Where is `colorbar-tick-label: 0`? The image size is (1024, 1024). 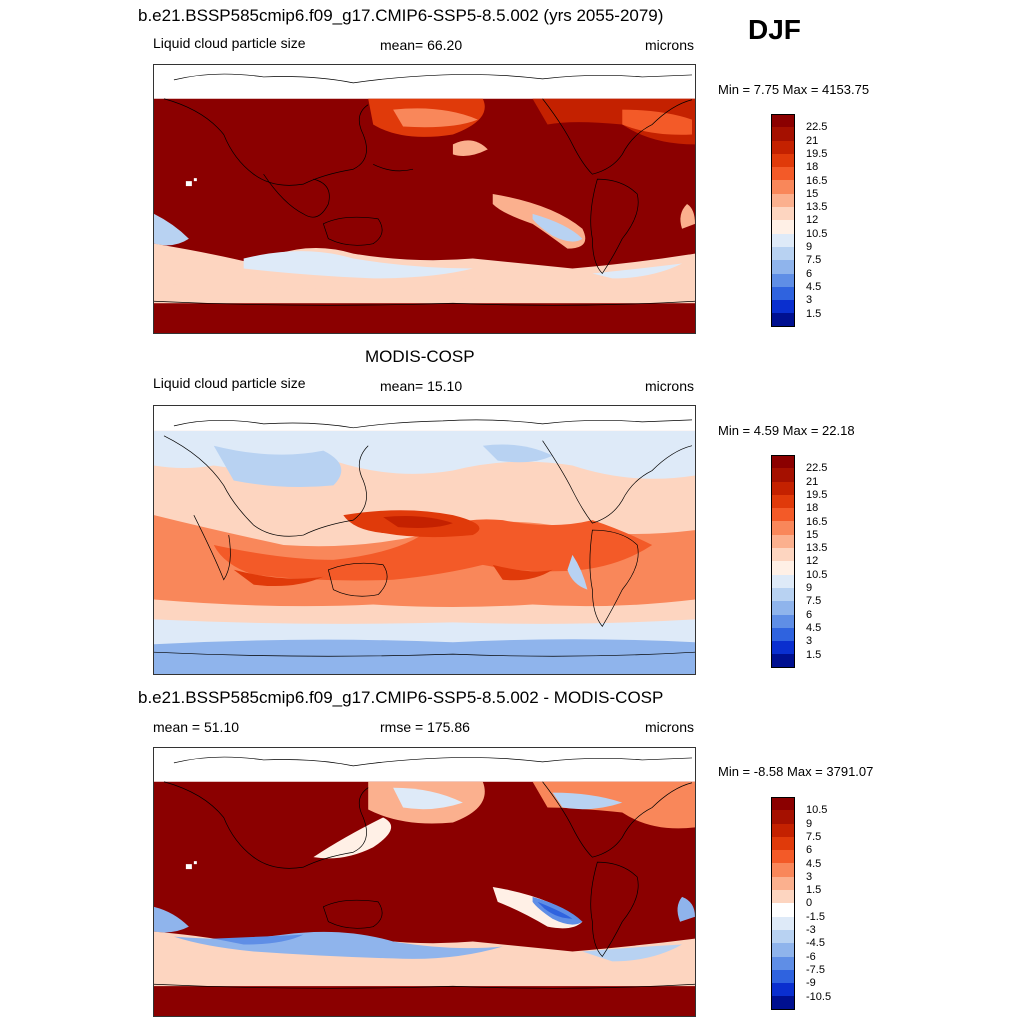
colorbar-tick-label: 0 is located at coordinates (809, 903).